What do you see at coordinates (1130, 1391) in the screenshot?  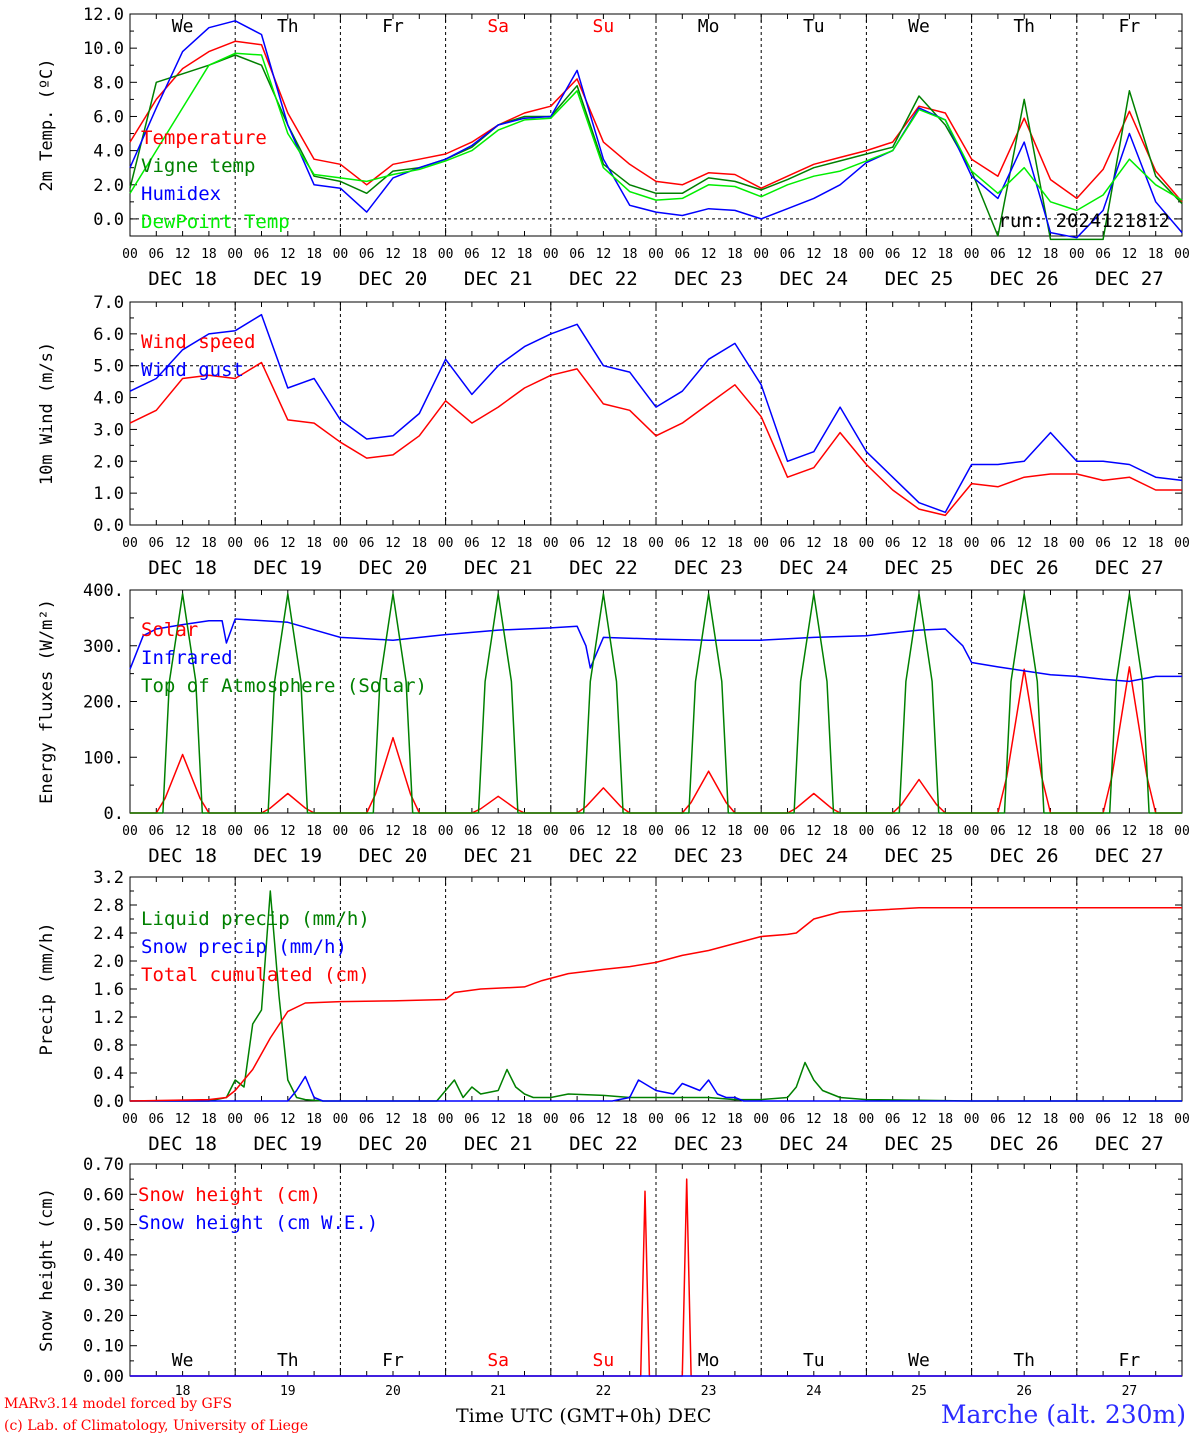 I see `date-number-label: 27` at bounding box center [1130, 1391].